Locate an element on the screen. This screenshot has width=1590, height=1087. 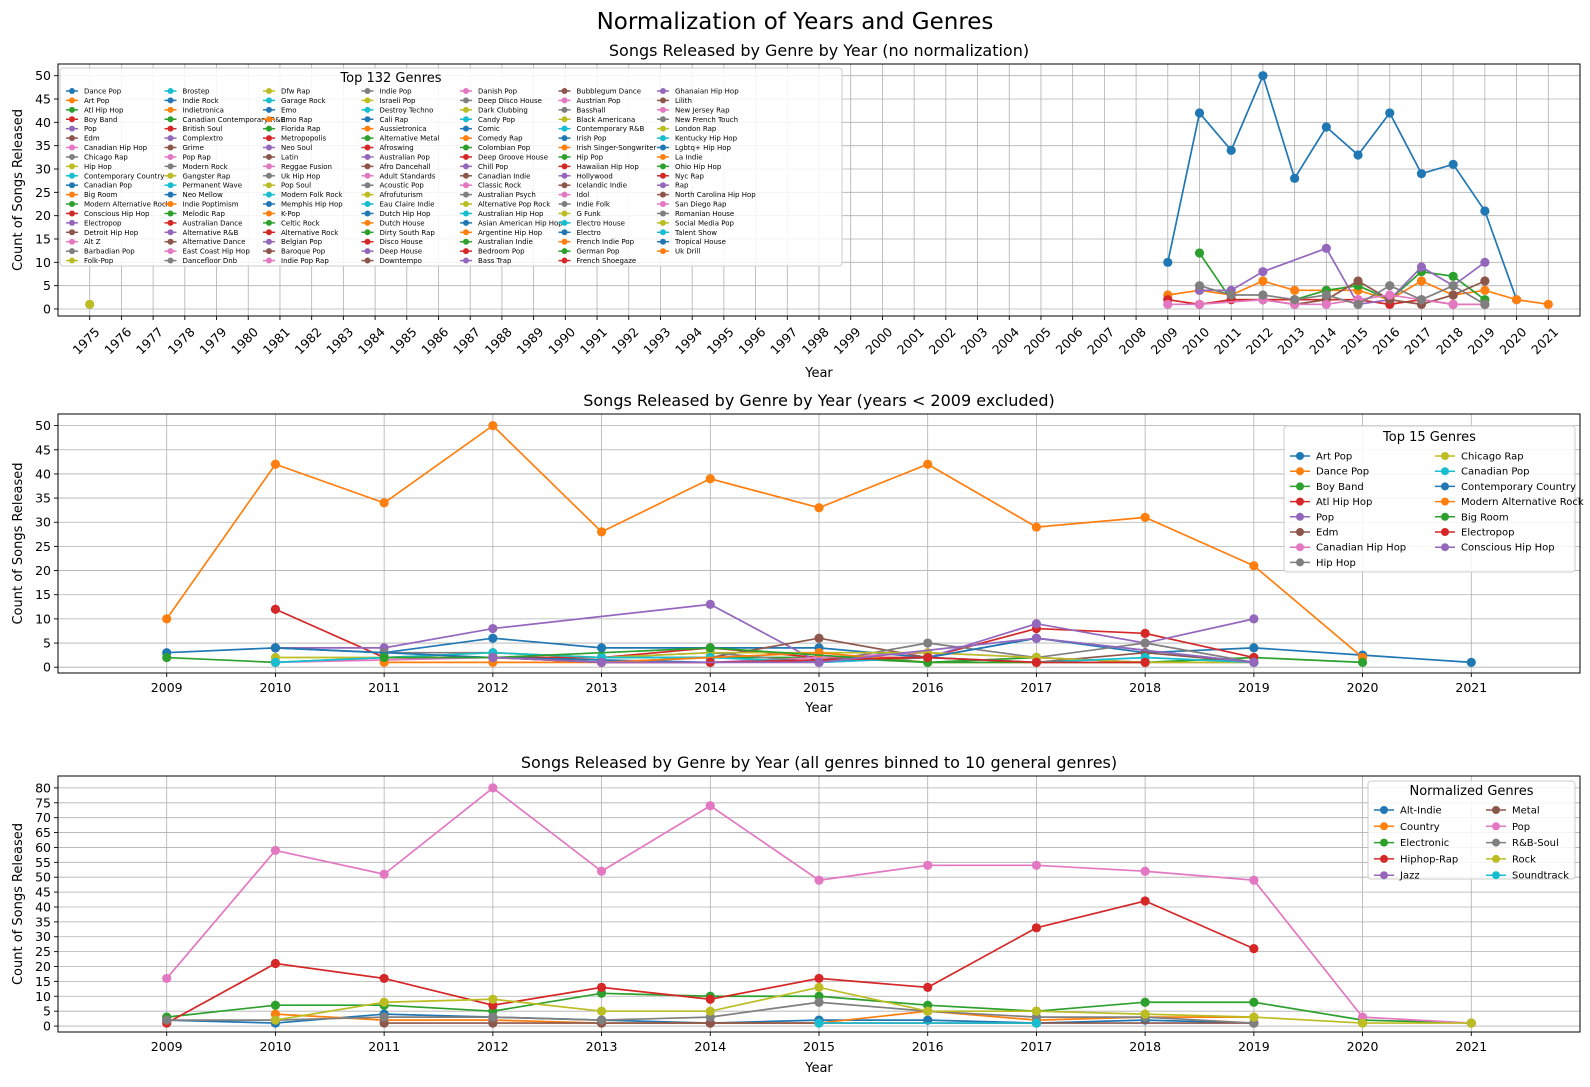
legend-entry-label: Art Pop is located at coordinates (97, 101).